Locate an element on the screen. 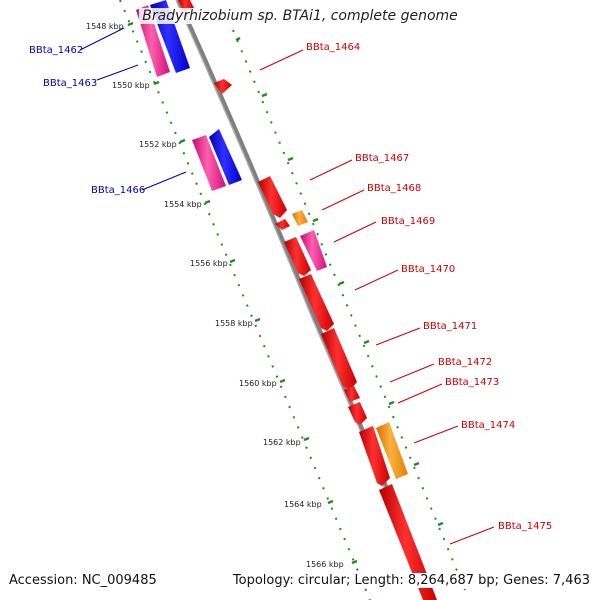  gene-label: BBta_1462 is located at coordinates (56, 50).